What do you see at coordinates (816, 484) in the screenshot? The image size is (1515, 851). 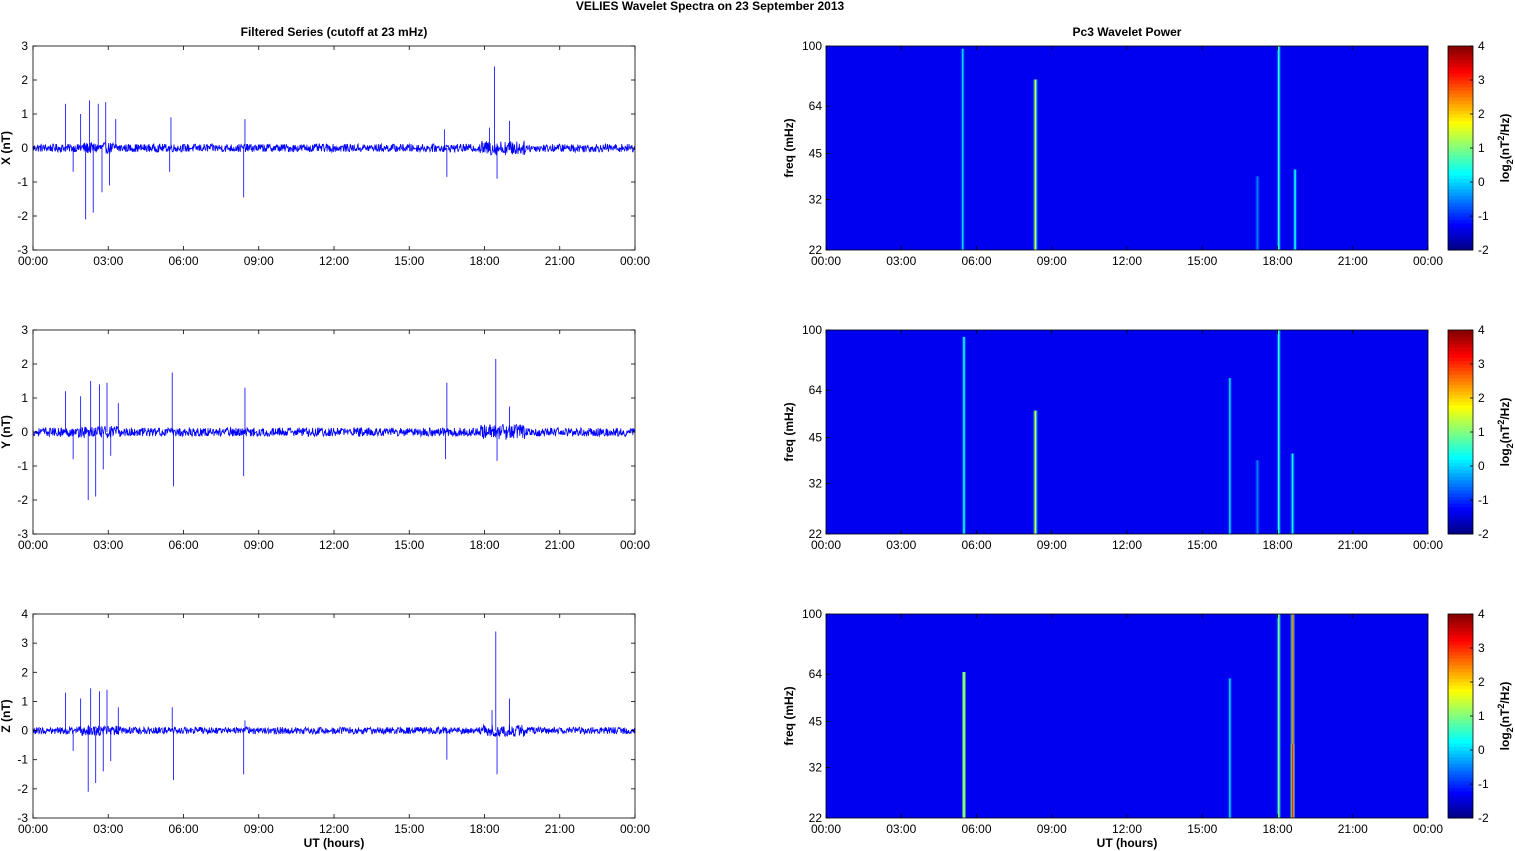 I see `y-tick-label: 32` at bounding box center [816, 484].